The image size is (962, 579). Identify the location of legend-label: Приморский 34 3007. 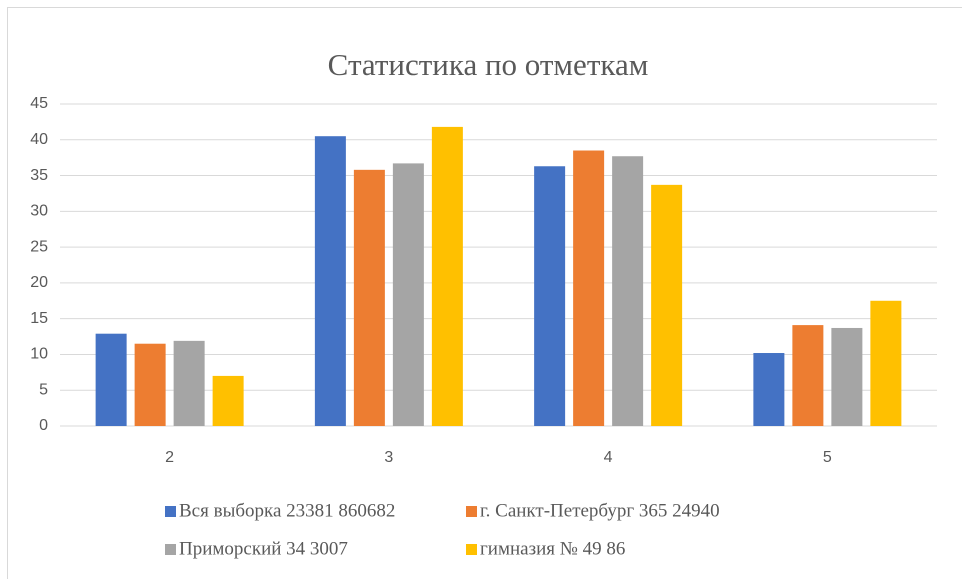
(263, 548).